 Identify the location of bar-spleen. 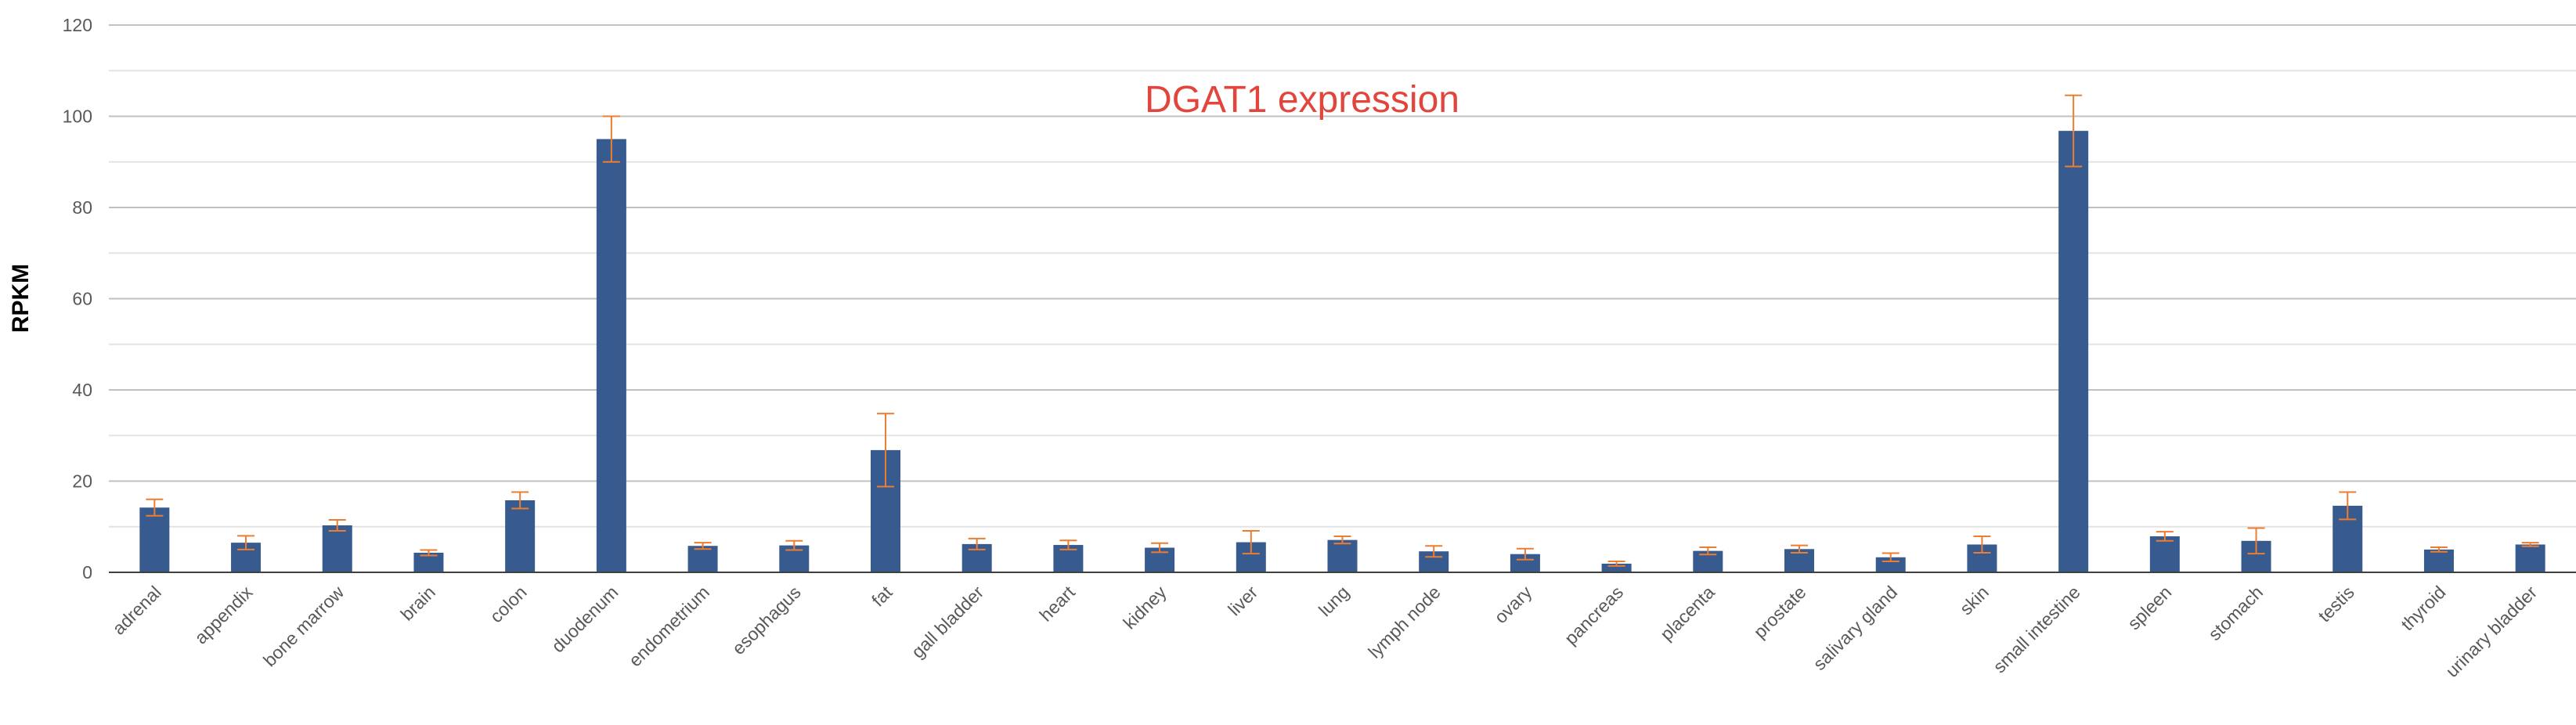
(2164, 554).